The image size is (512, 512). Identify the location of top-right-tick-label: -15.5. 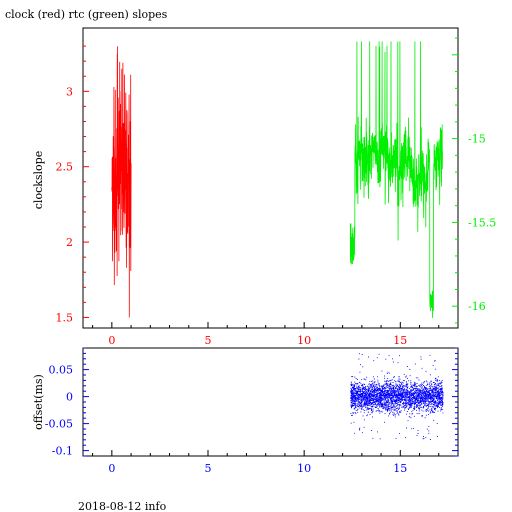
(482, 222).